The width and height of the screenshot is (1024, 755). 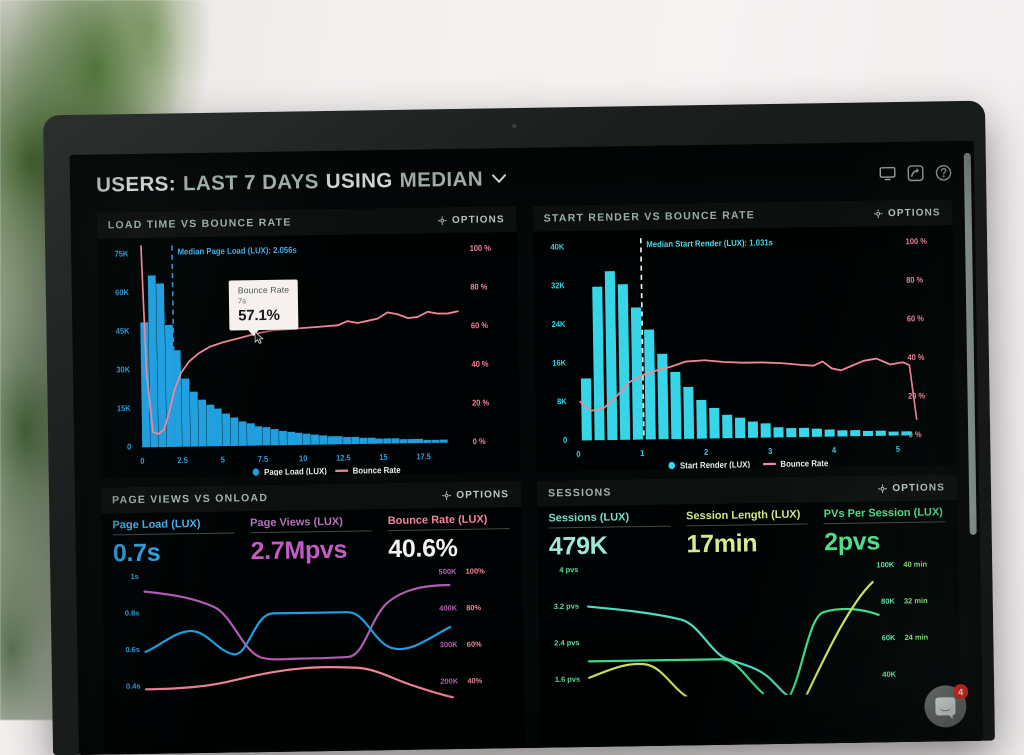 I want to click on tooltip-value: 57.1%, so click(x=264, y=316).